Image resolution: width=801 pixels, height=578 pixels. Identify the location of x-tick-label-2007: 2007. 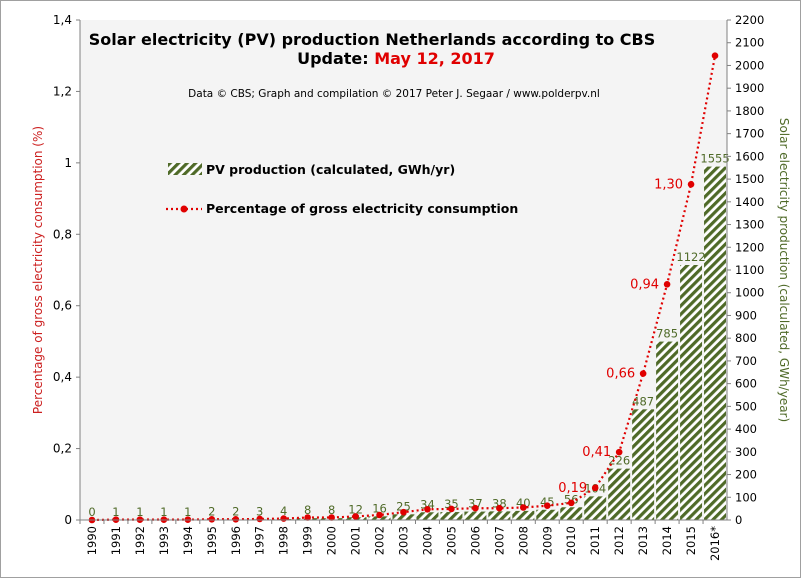
(499, 540).